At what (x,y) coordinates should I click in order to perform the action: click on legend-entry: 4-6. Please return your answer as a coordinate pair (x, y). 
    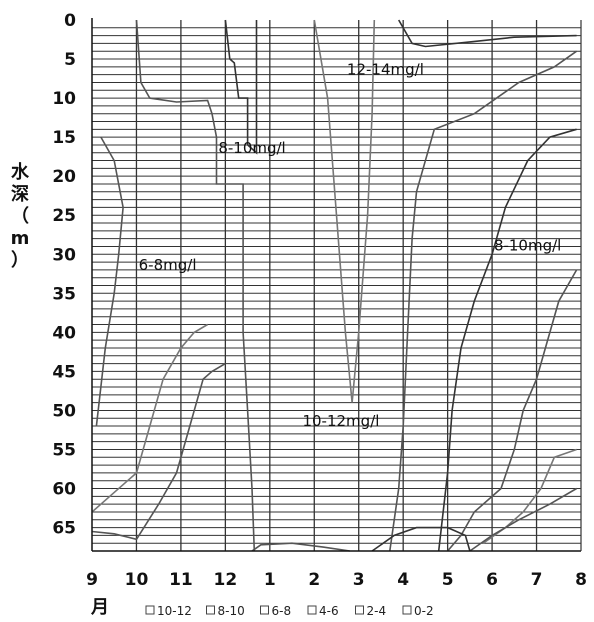
    Looking at the image, I should click on (323, 611).